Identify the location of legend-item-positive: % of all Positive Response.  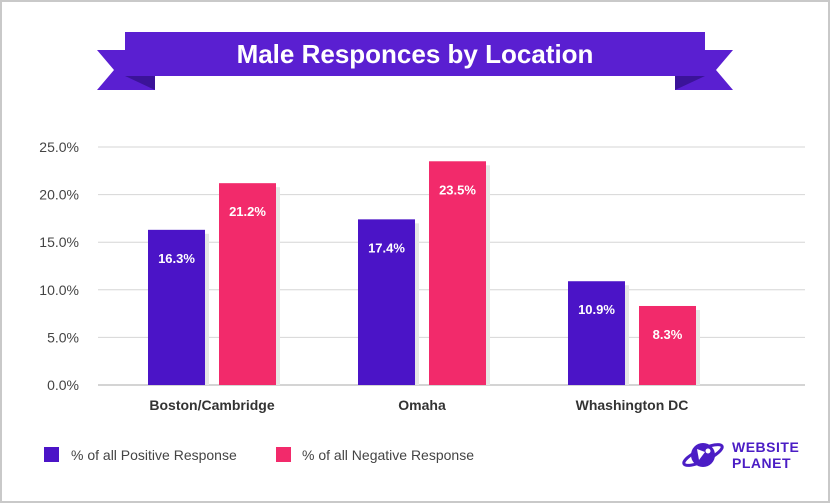
(140, 455).